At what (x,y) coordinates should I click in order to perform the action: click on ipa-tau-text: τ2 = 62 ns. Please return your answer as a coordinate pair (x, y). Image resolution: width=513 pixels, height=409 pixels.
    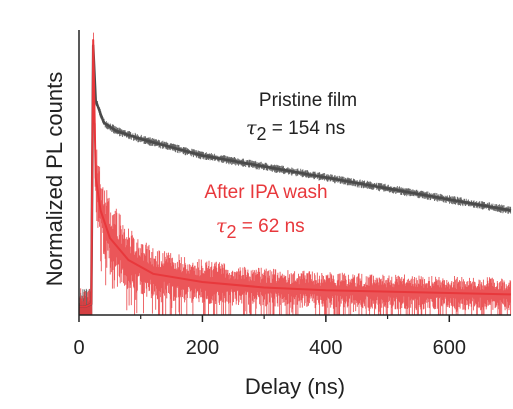
    Looking at the image, I should click on (260, 228).